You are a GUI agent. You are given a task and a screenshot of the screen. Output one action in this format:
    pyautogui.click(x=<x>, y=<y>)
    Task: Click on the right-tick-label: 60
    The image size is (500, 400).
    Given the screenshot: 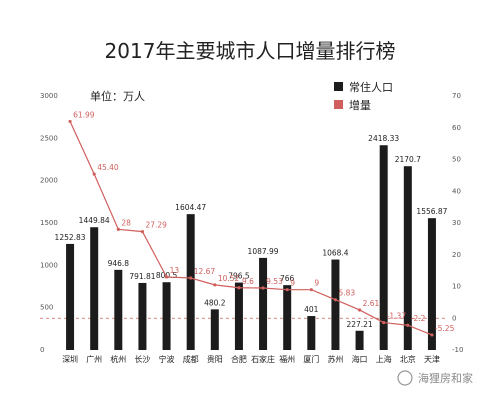 What is the action you would take?
    pyautogui.click(x=456, y=128)
    